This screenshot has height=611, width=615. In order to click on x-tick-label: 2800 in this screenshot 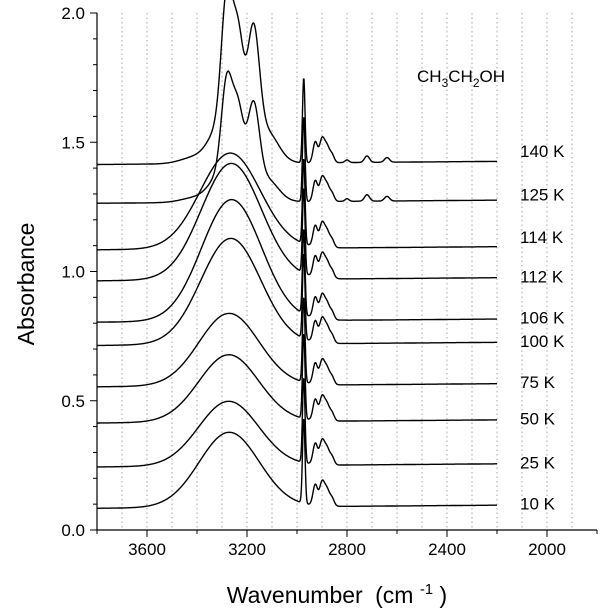, I will do `click(347, 549)`.